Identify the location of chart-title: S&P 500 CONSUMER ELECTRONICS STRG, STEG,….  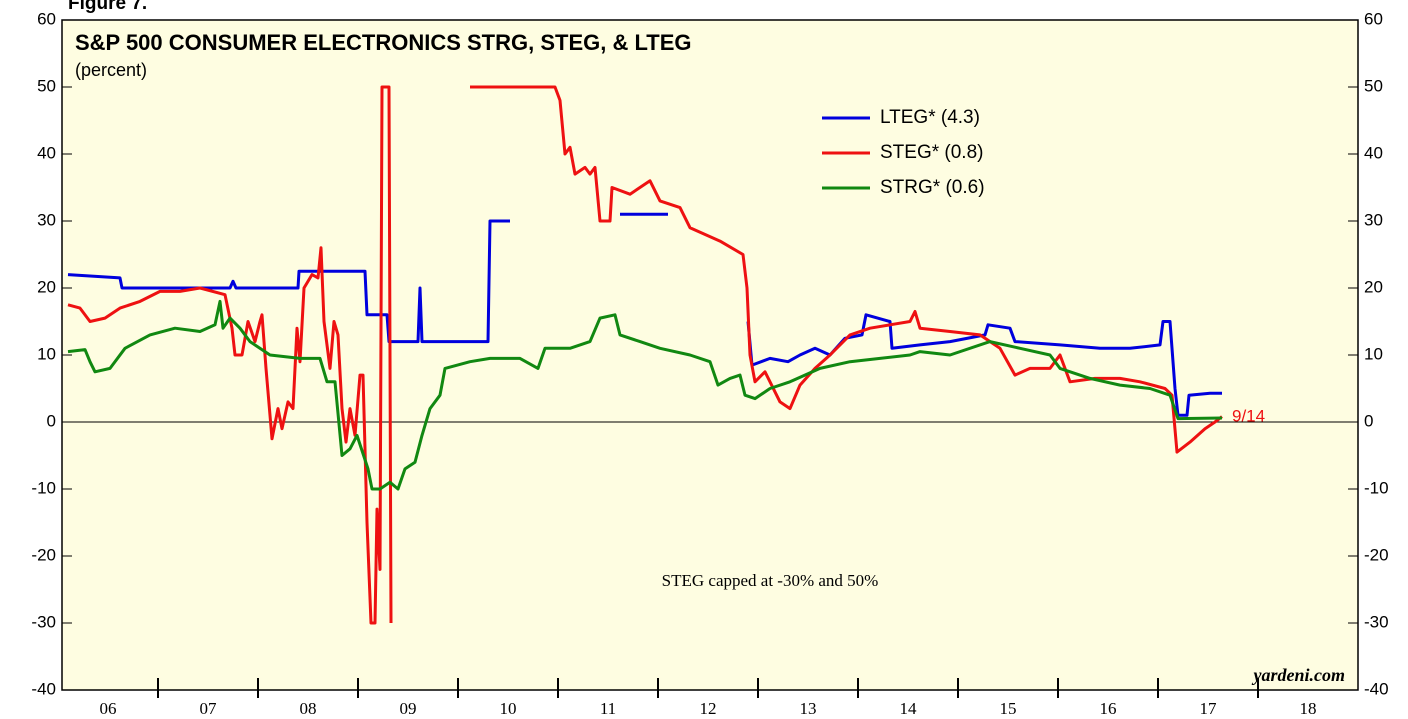
(383, 42).